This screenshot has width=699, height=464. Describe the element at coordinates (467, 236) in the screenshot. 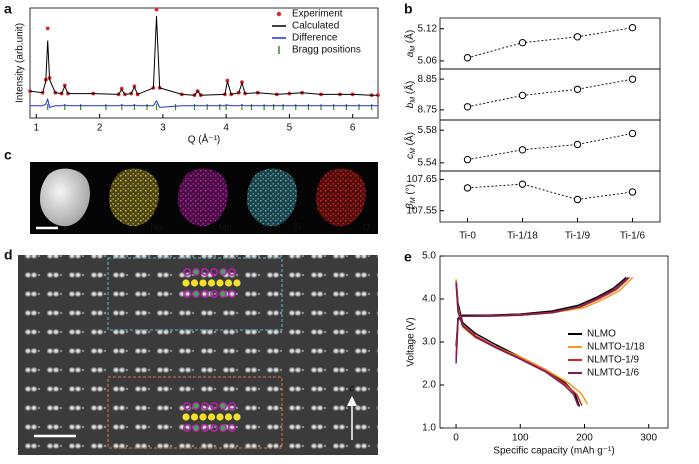

I see `x-tick-label: Ti-0` at that location.